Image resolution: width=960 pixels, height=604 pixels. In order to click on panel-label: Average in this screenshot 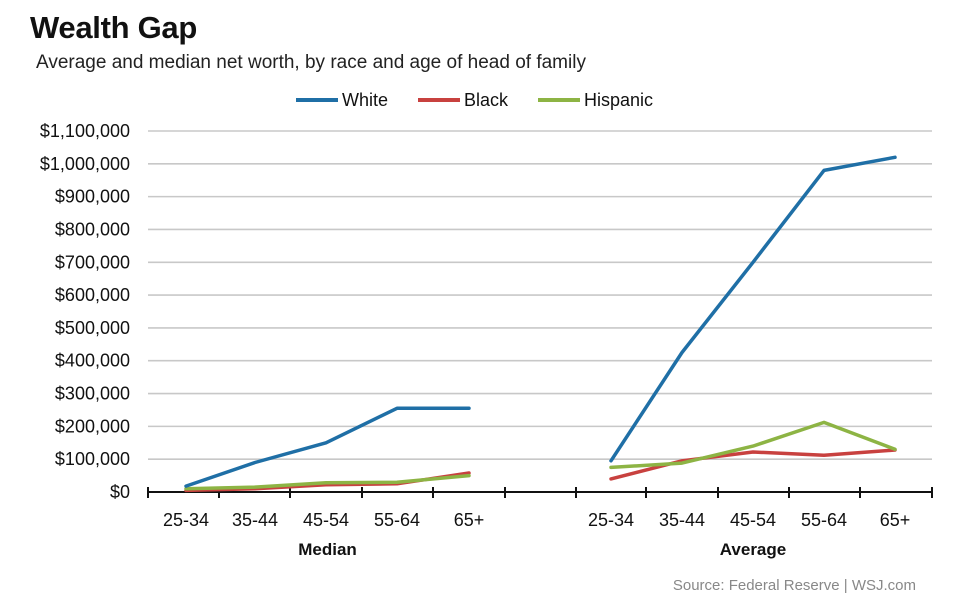, I will do `click(753, 549)`.